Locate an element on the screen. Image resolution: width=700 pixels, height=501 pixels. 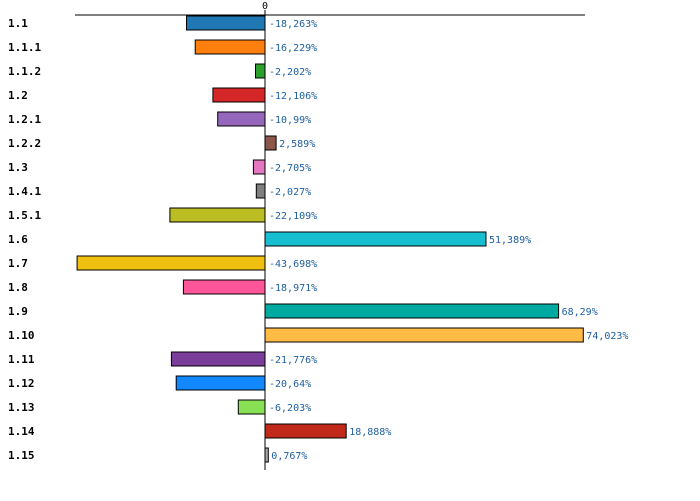
value-label: -2,202% is located at coordinates (290, 72).